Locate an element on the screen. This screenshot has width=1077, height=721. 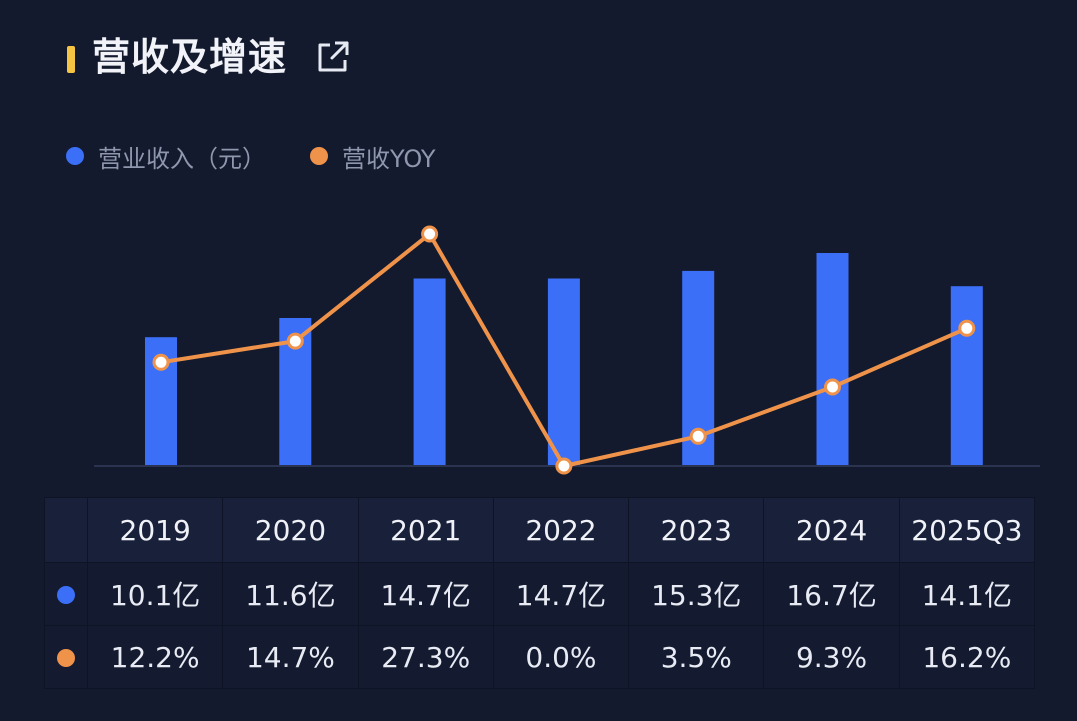
table-row-yoy: 12.2% 14.7% 27.3% 0.0% 3.5% 9.3% 16.2% is located at coordinates (540, 657).